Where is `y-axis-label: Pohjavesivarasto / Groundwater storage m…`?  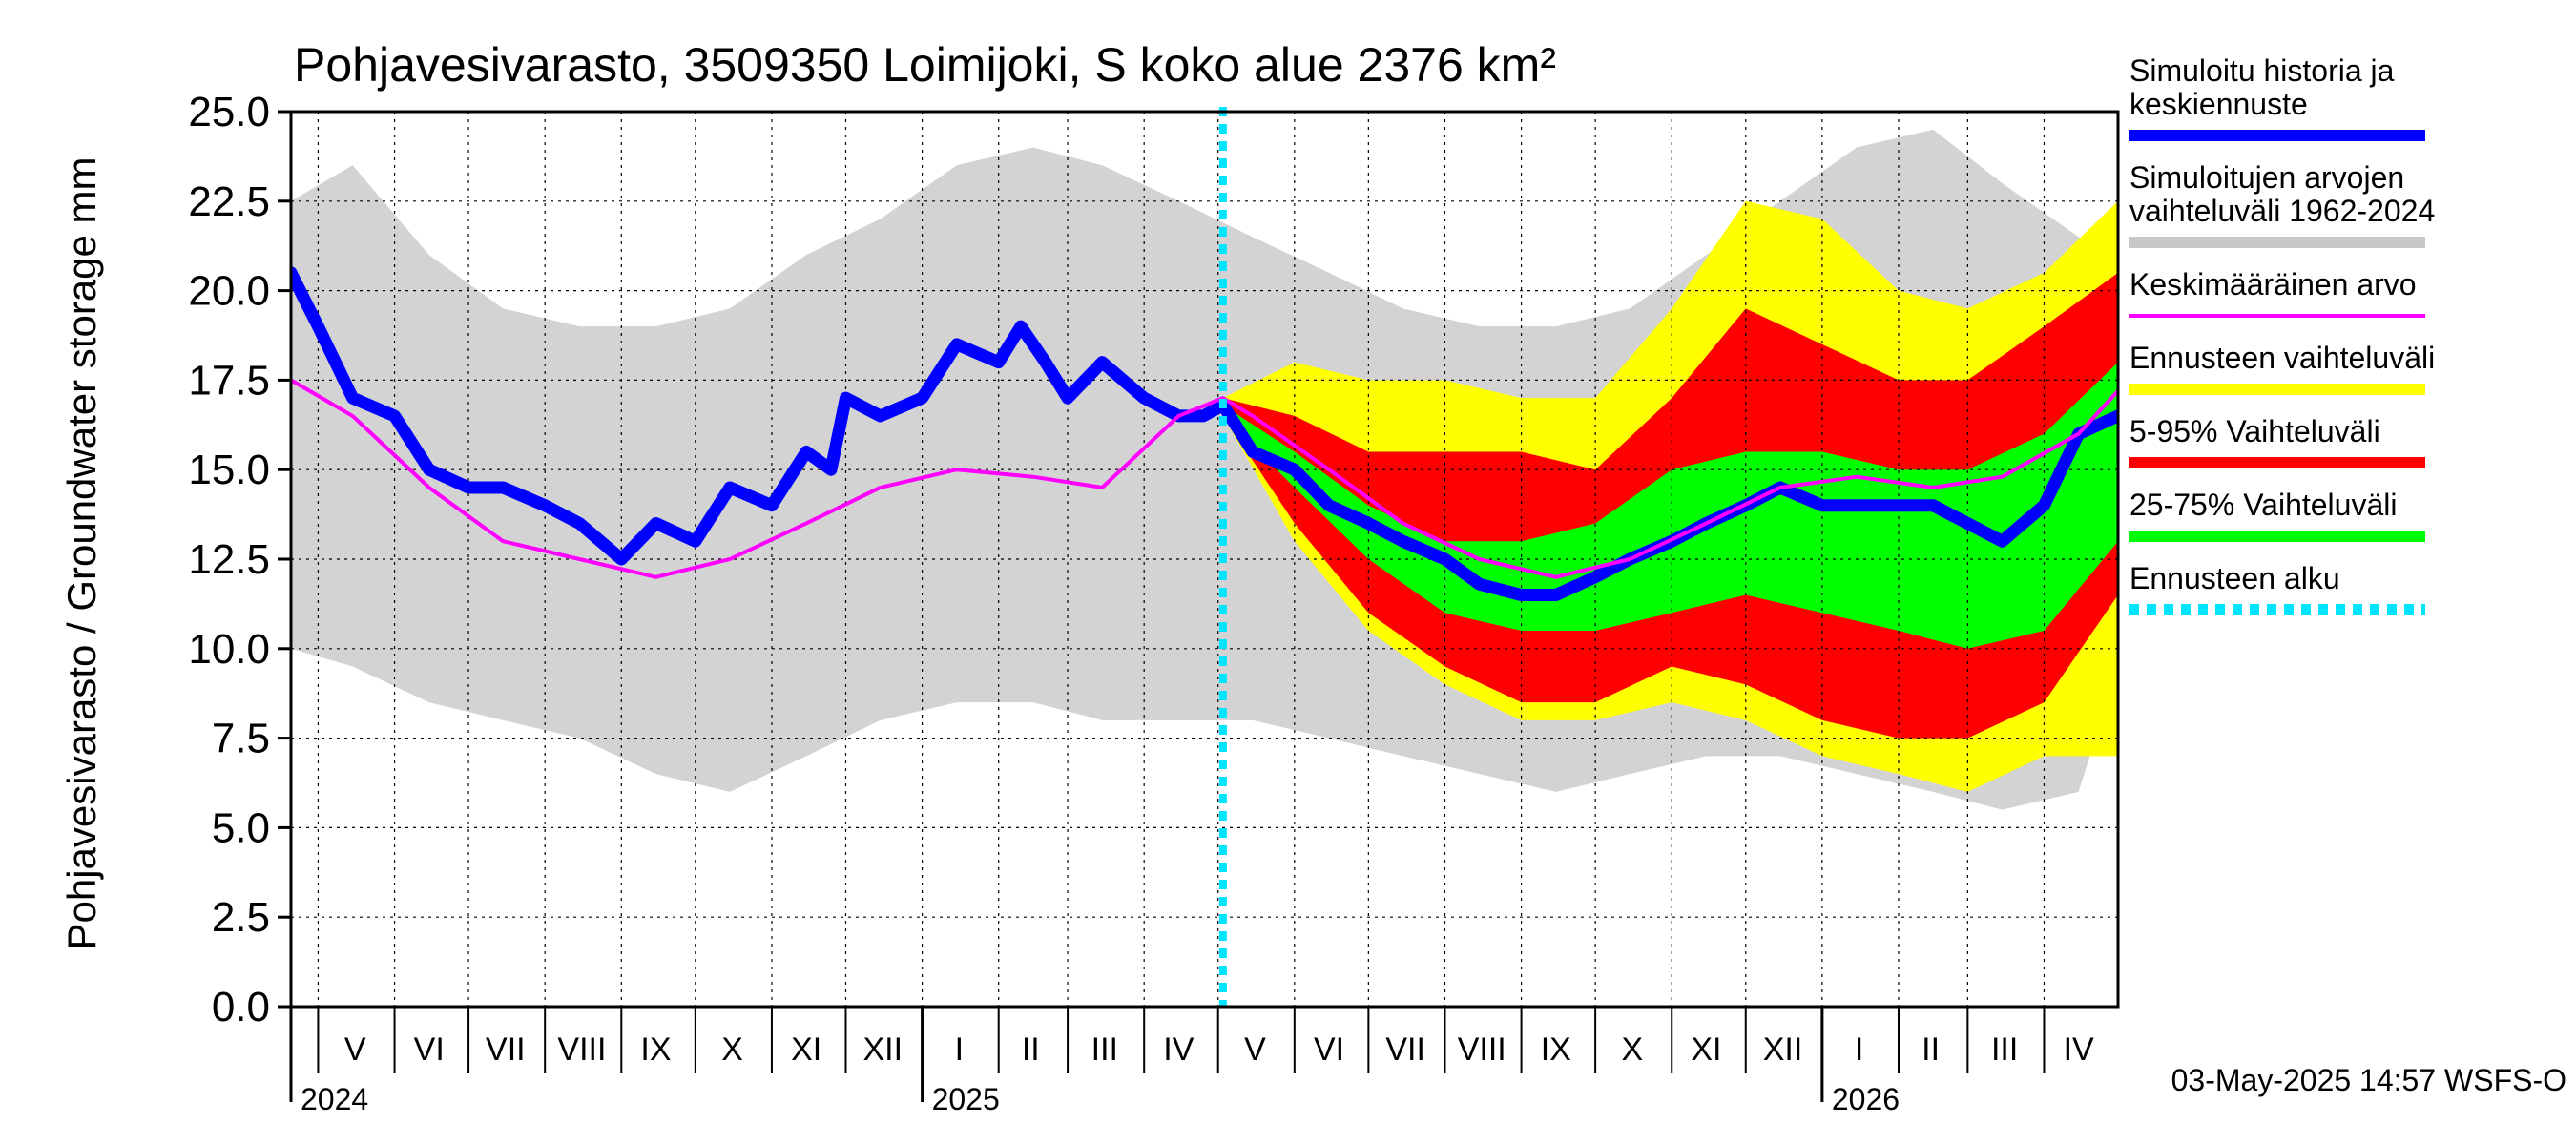
y-axis-label: Pohjavesivarasto / Groundwater storage m… is located at coordinates (81, 553).